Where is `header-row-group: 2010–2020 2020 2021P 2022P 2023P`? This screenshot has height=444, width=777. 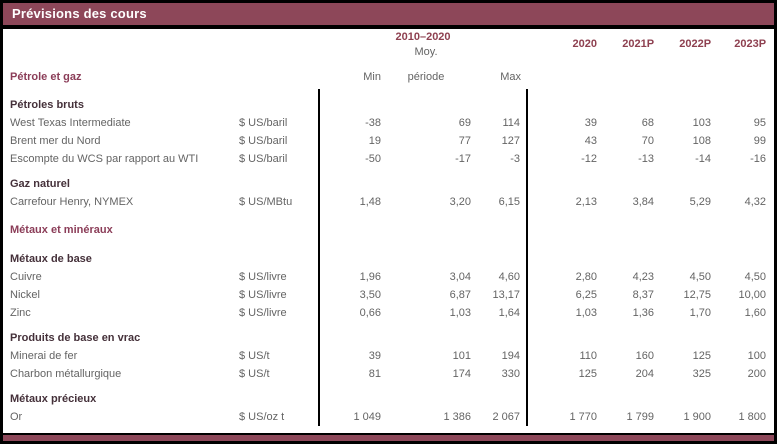
header-row-group: 2010–2020 2020 2021P 2022P 2023P is located at coordinates (388, 39).